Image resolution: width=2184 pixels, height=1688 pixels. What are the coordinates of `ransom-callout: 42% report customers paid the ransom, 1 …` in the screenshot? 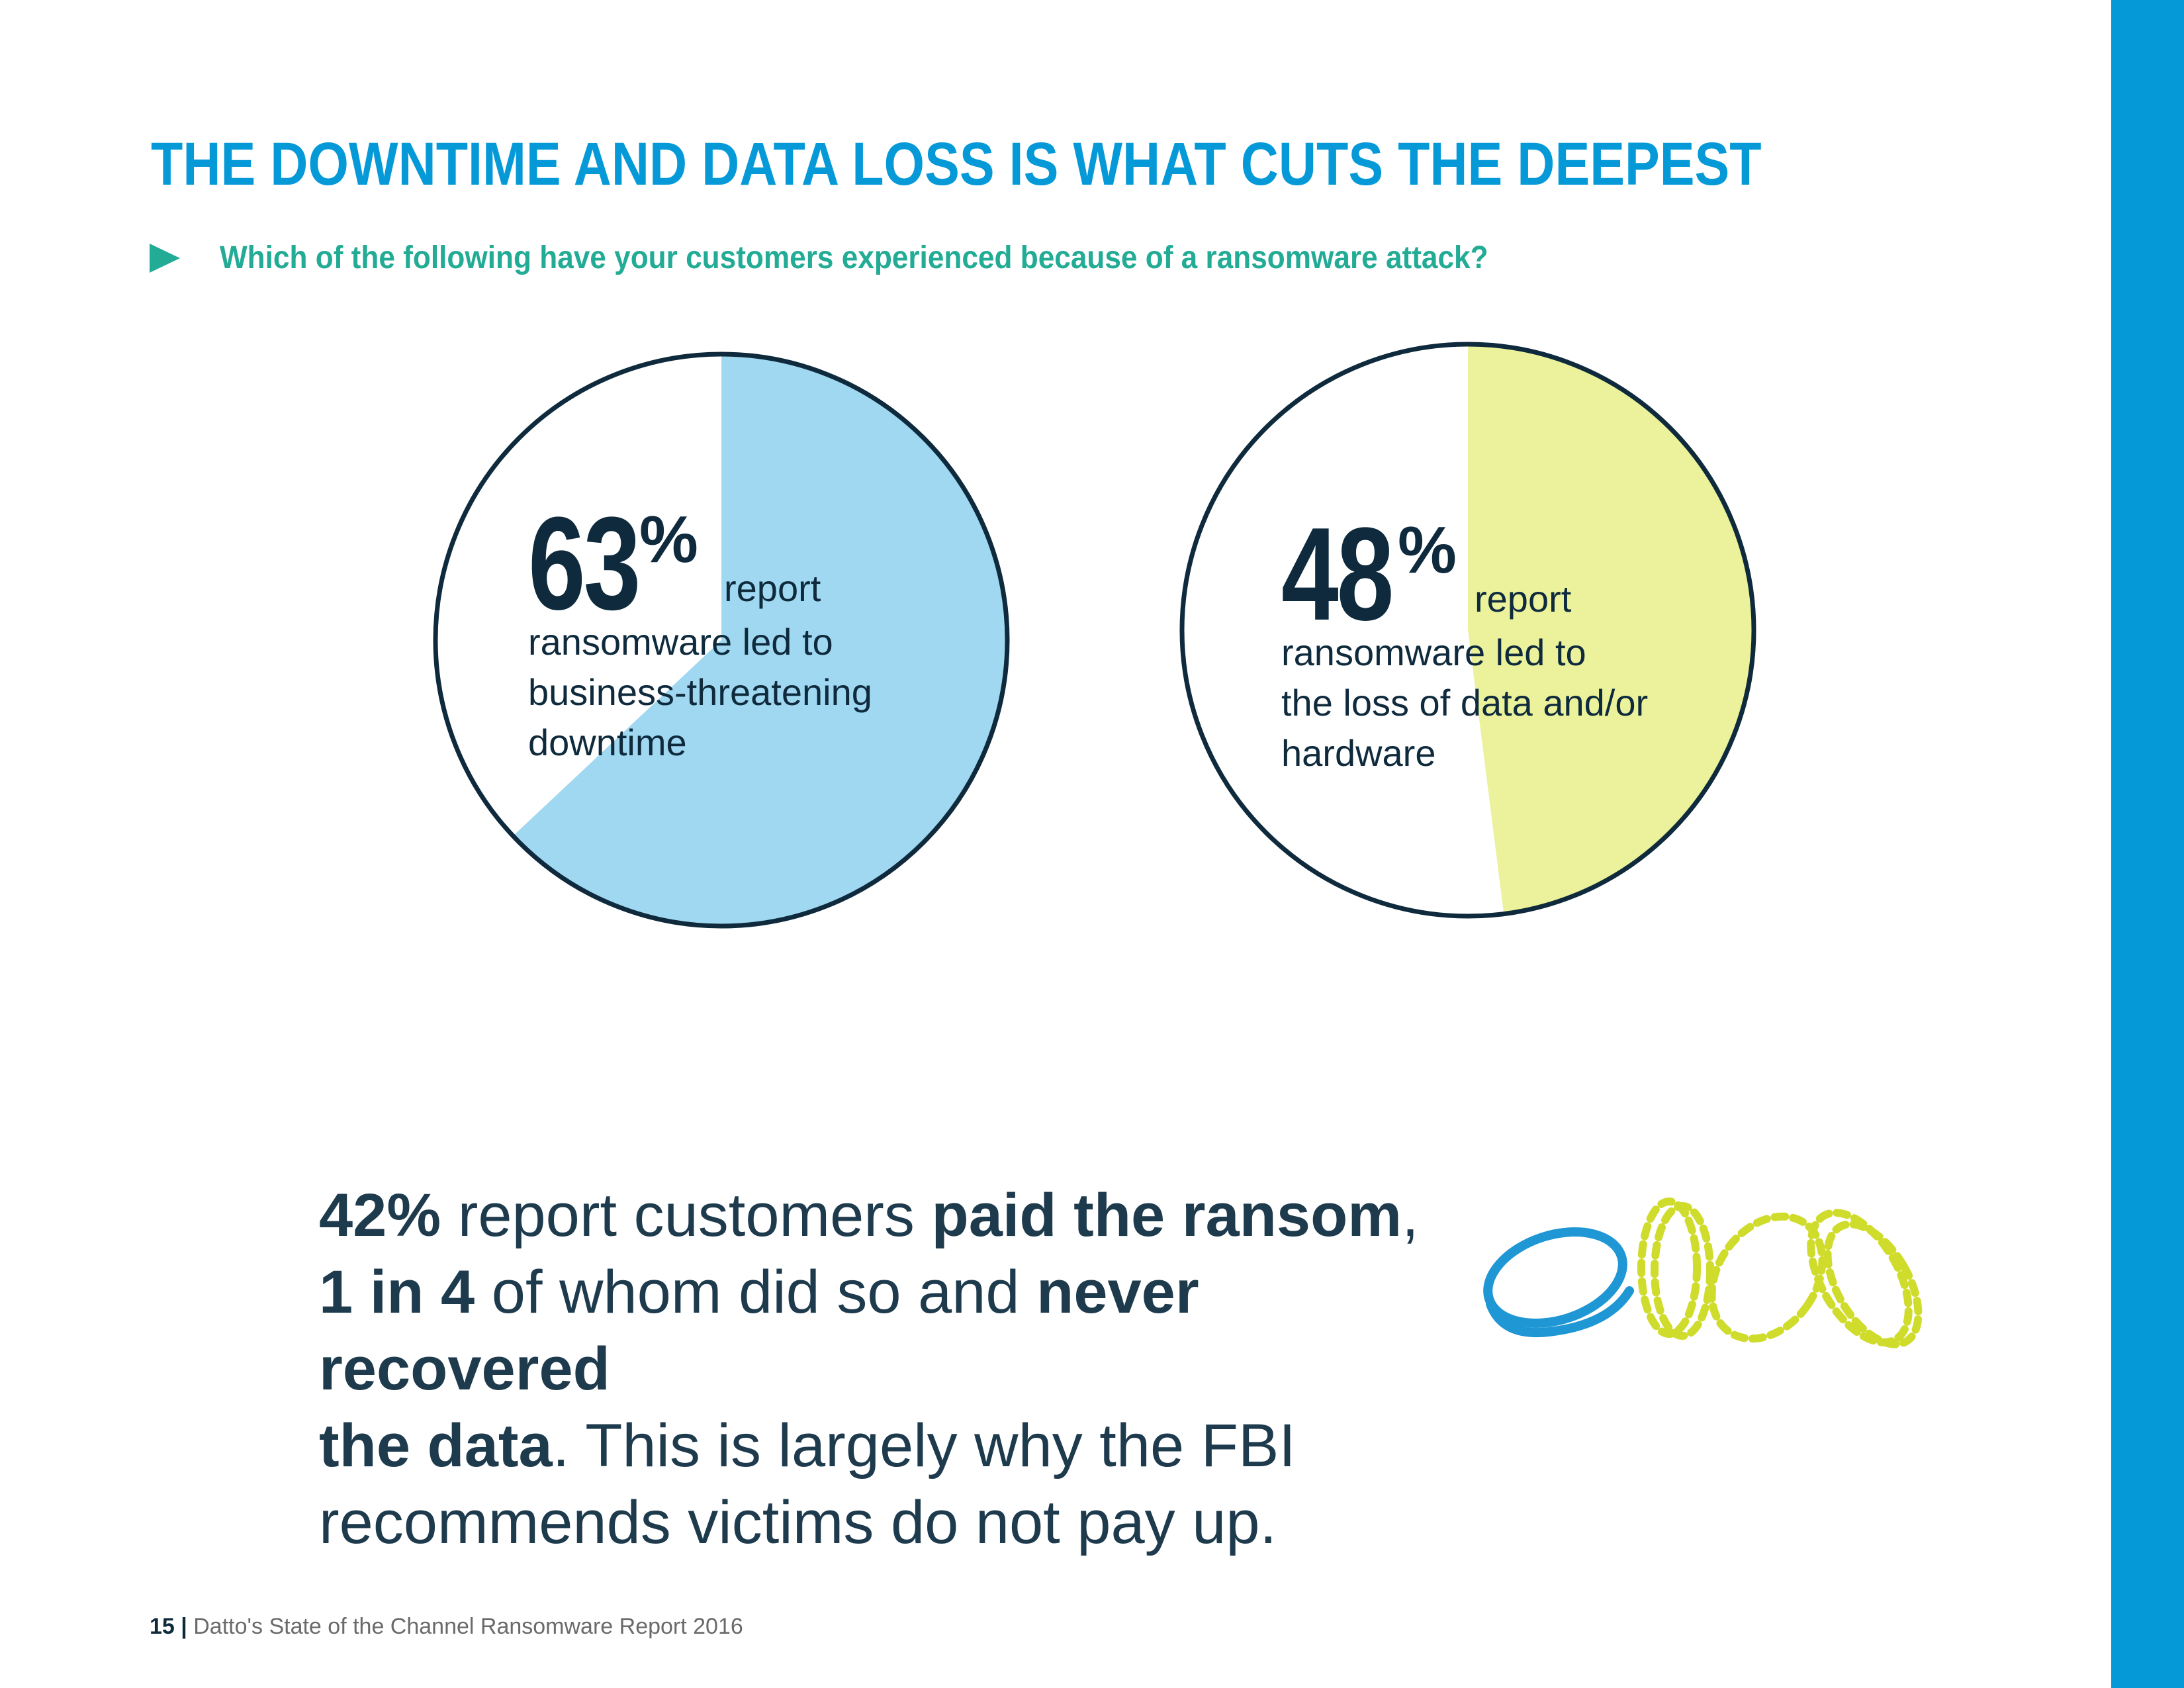 It's located at (901, 1369).